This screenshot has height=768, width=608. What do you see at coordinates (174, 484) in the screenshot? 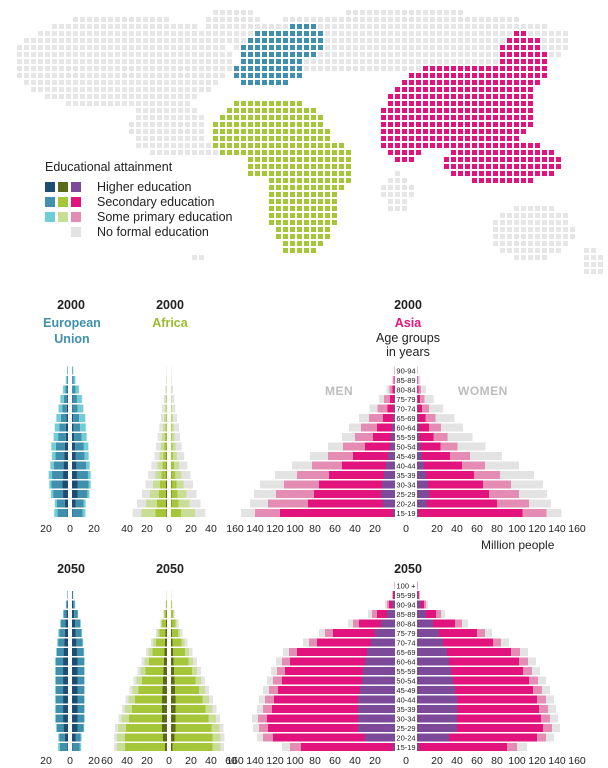
I see `bar-women-secondary` at bounding box center [174, 484].